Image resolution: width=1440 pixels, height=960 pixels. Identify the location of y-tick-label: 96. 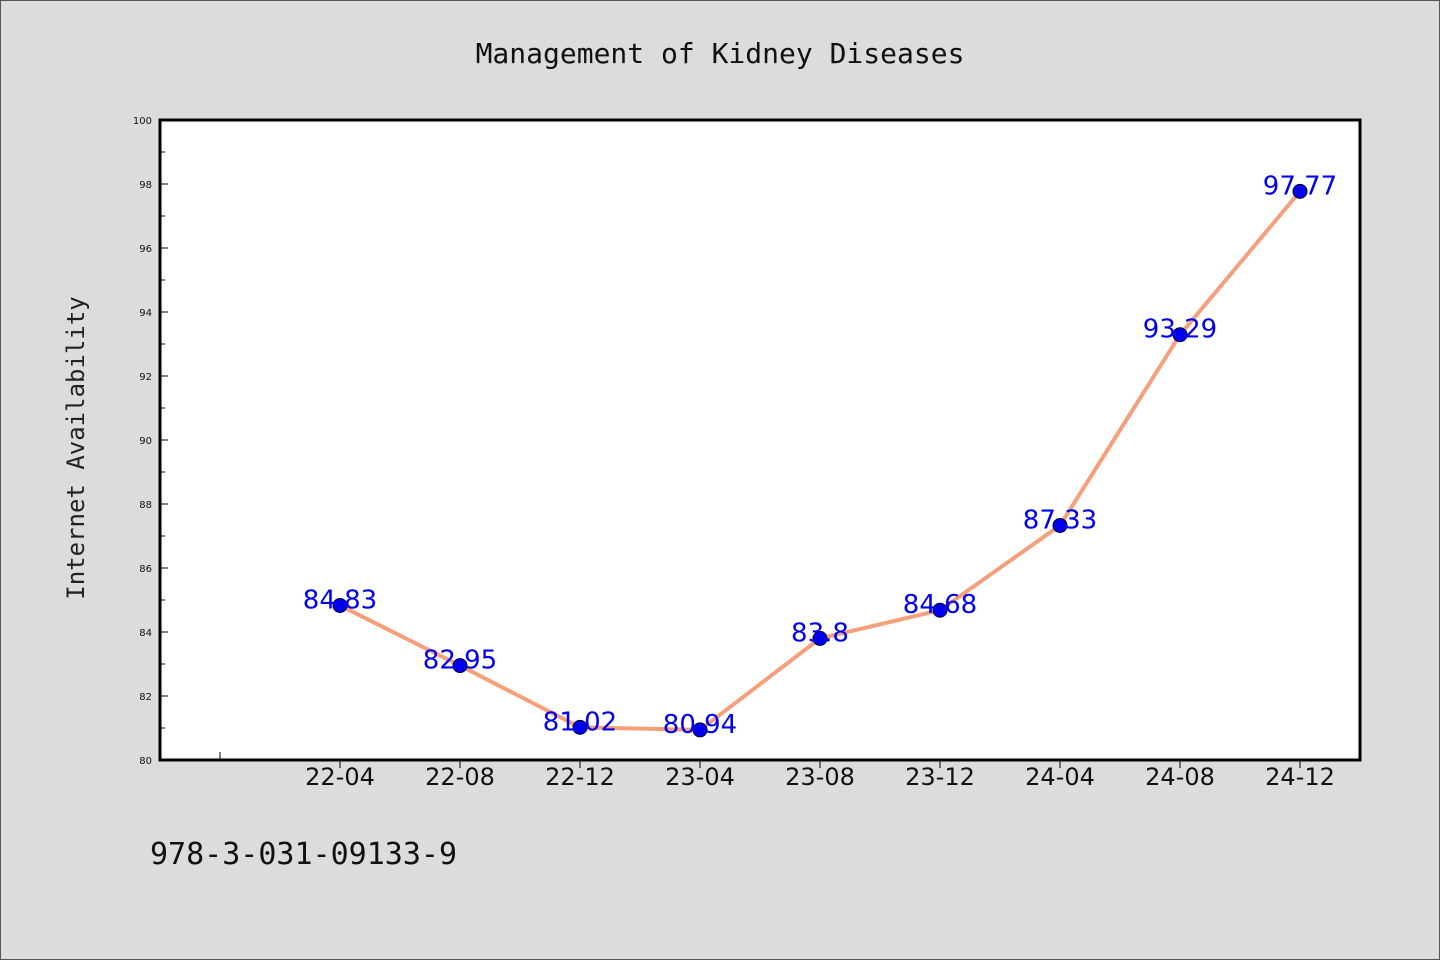
(145, 249).